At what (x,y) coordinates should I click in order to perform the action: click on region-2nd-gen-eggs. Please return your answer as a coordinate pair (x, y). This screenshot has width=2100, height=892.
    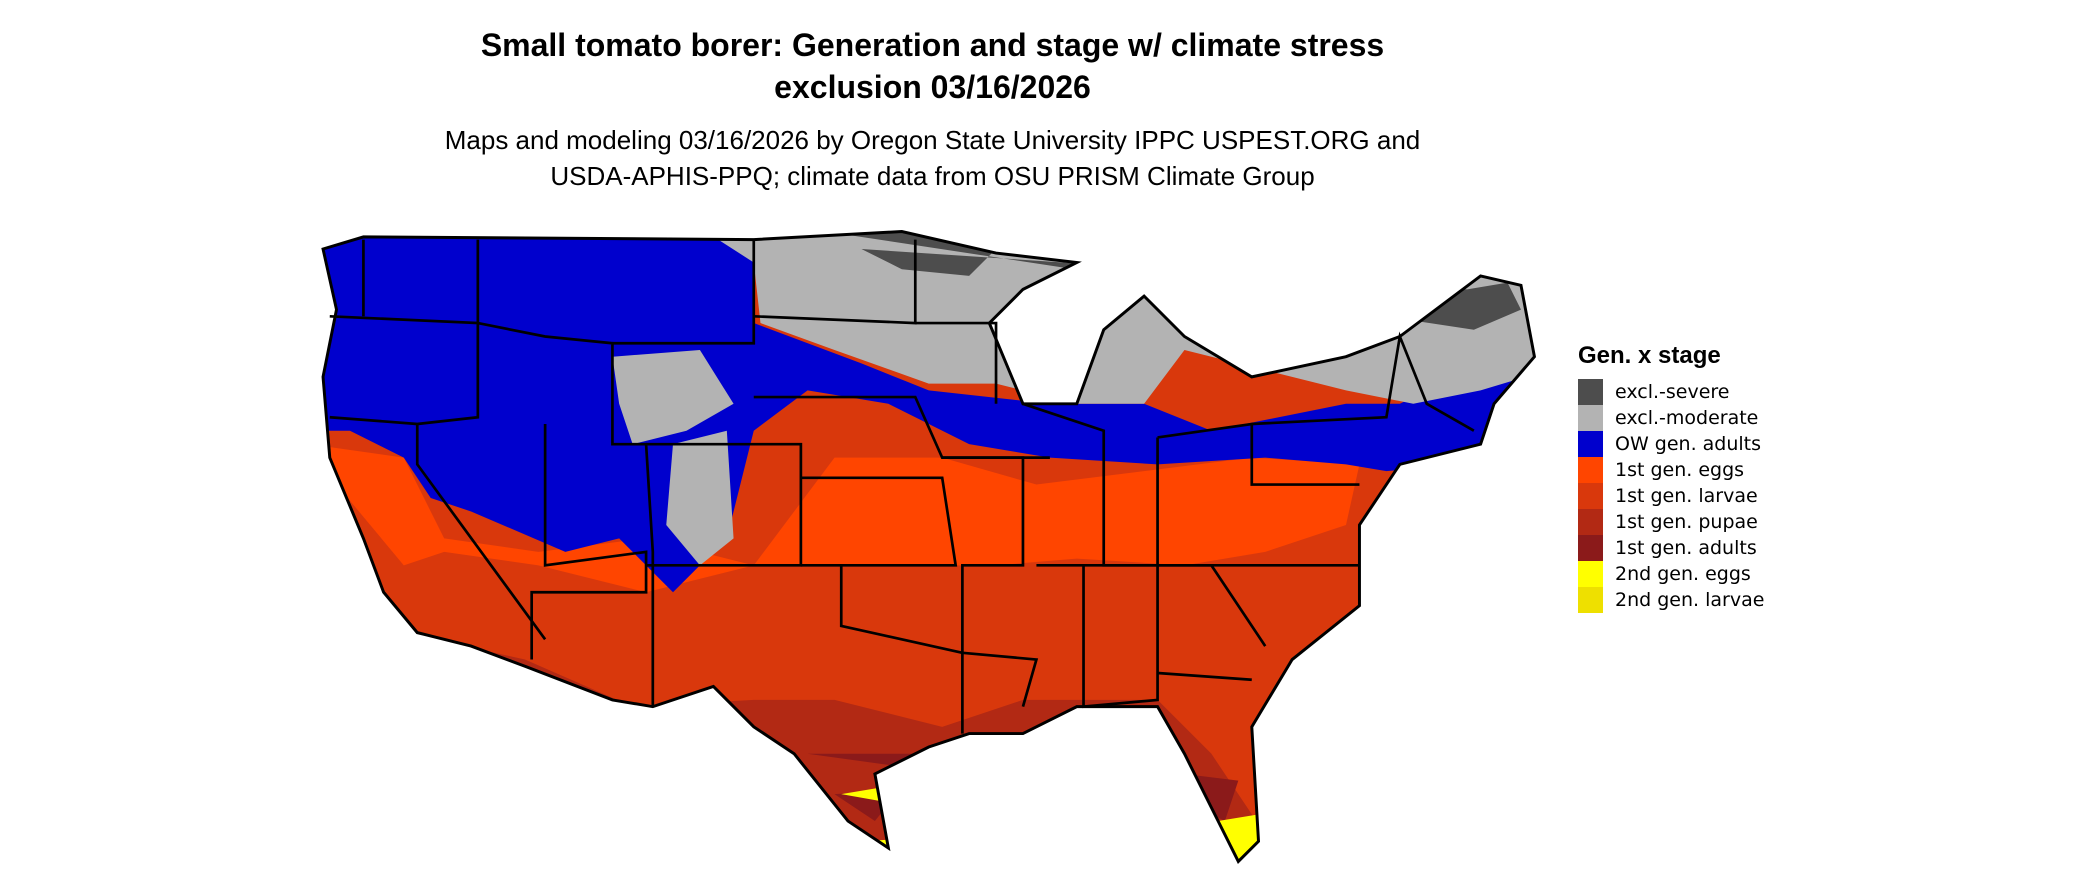
    Looking at the image, I should click on (1053, 824).